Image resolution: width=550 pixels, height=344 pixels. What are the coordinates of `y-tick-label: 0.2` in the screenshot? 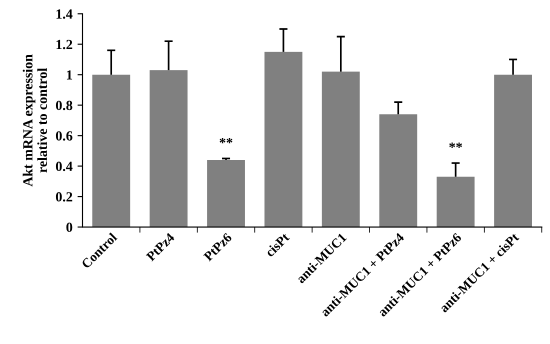 It's located at (64, 197).